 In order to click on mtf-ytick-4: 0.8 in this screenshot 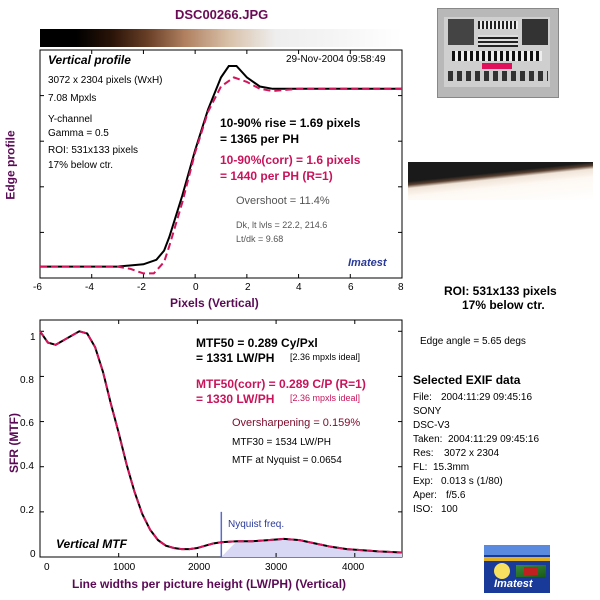, I will do `click(27, 380)`.